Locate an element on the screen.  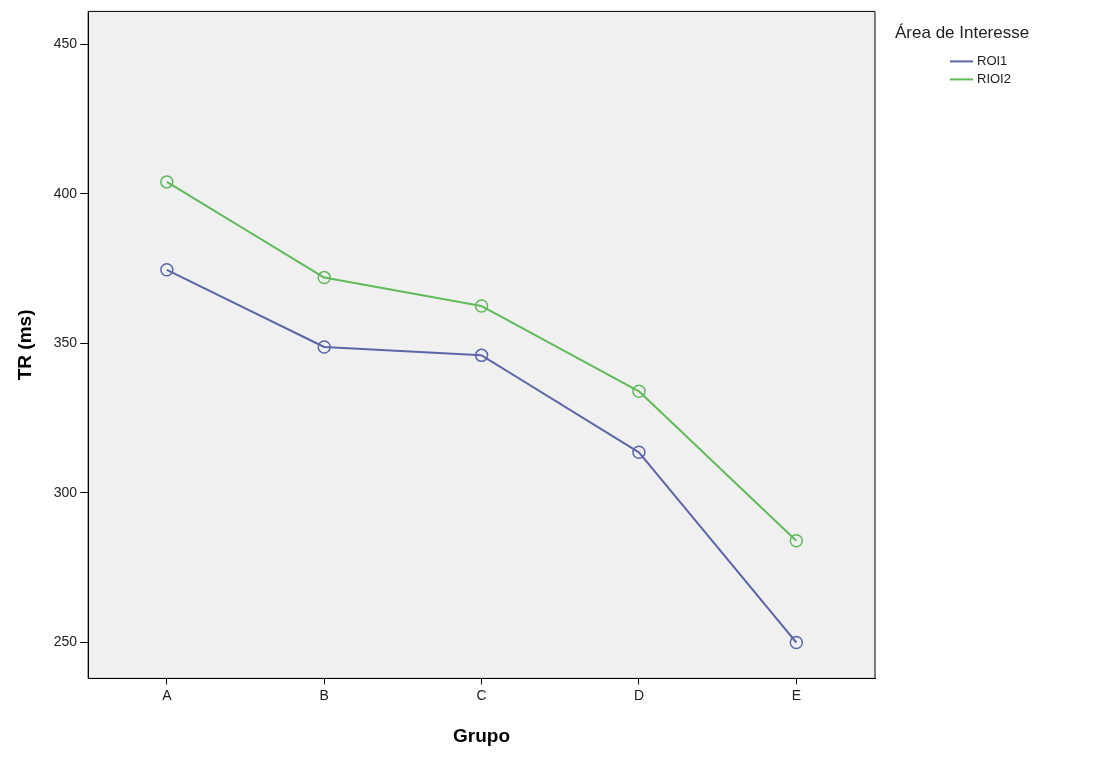
x-tick-label: A is located at coordinates (167, 694).